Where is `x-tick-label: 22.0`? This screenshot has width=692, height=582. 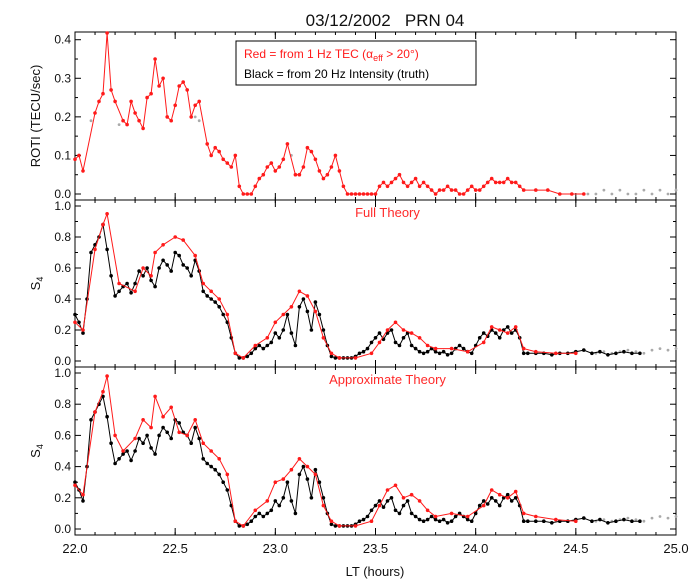 x-tick-label: 22.0 is located at coordinates (74, 548).